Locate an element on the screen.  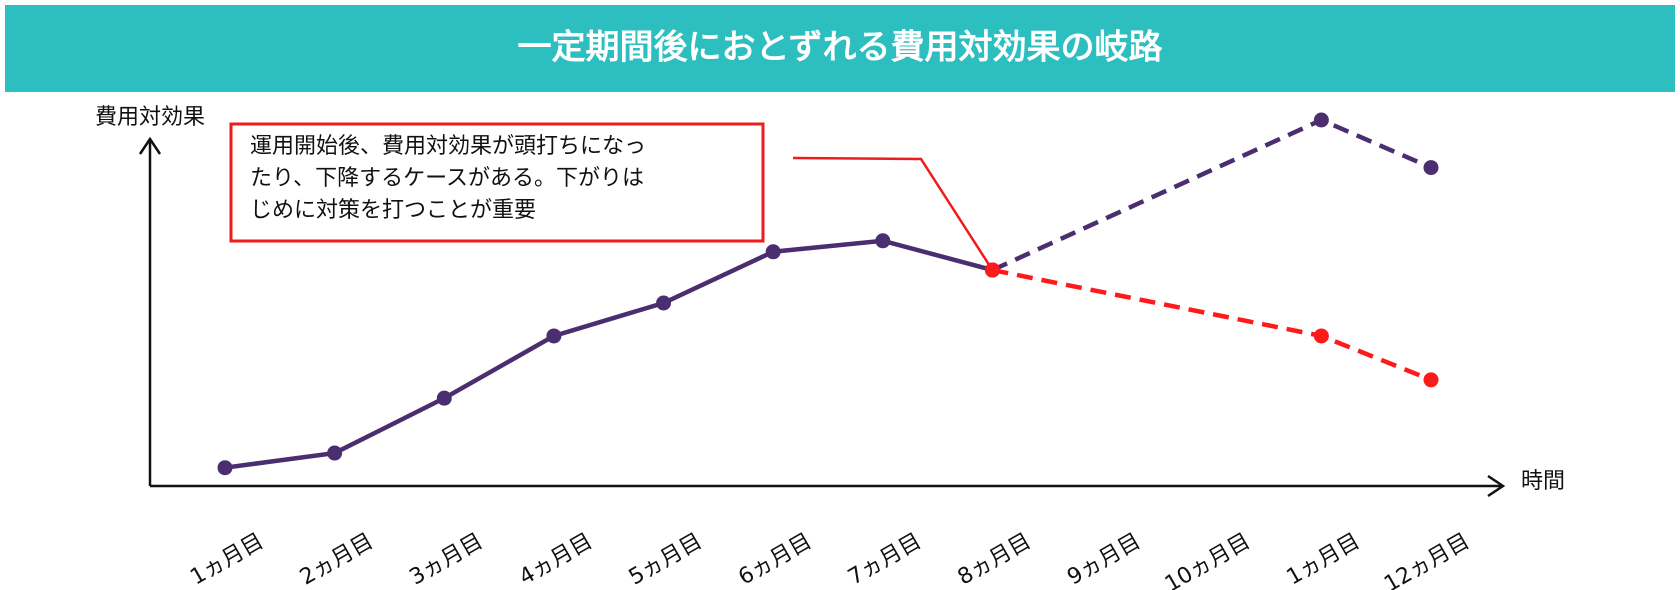
x-tick-label: 3ヵ月目 is located at coordinates (446, 559).